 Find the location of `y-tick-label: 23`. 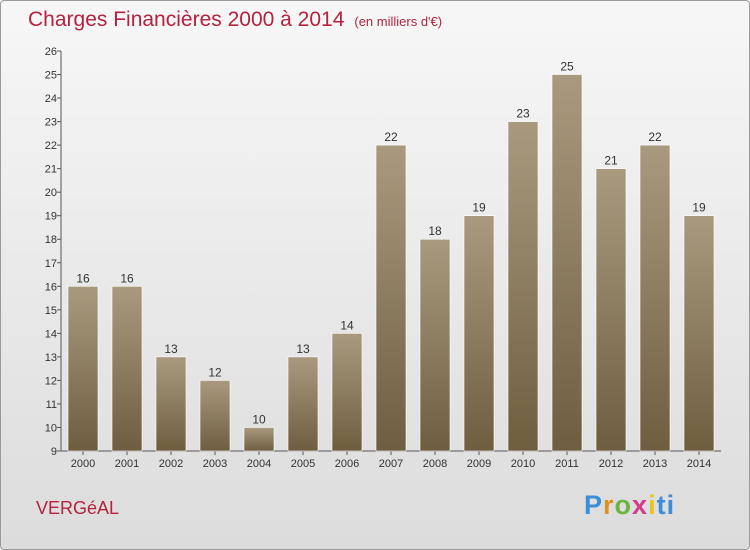

y-tick-label: 23 is located at coordinates (51, 123).